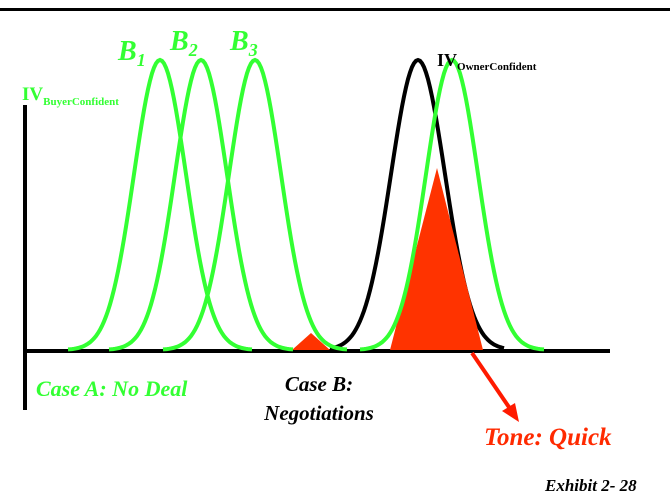  Describe the element at coordinates (244, 43) in the screenshot. I see `buyer-curve-label-3: B3` at that location.